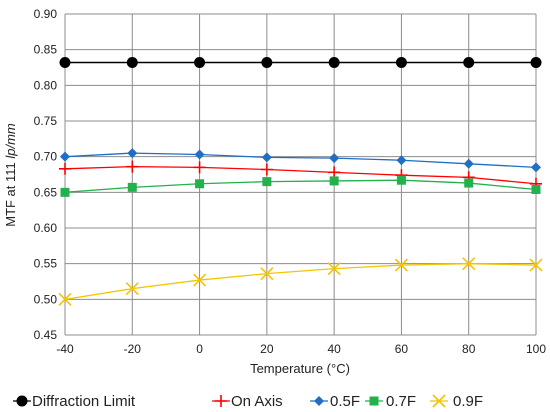 Image resolution: width=550 pixels, height=412 pixels. What do you see at coordinates (46, 121) in the screenshot?
I see `y-tick-label: 0.75` at bounding box center [46, 121].